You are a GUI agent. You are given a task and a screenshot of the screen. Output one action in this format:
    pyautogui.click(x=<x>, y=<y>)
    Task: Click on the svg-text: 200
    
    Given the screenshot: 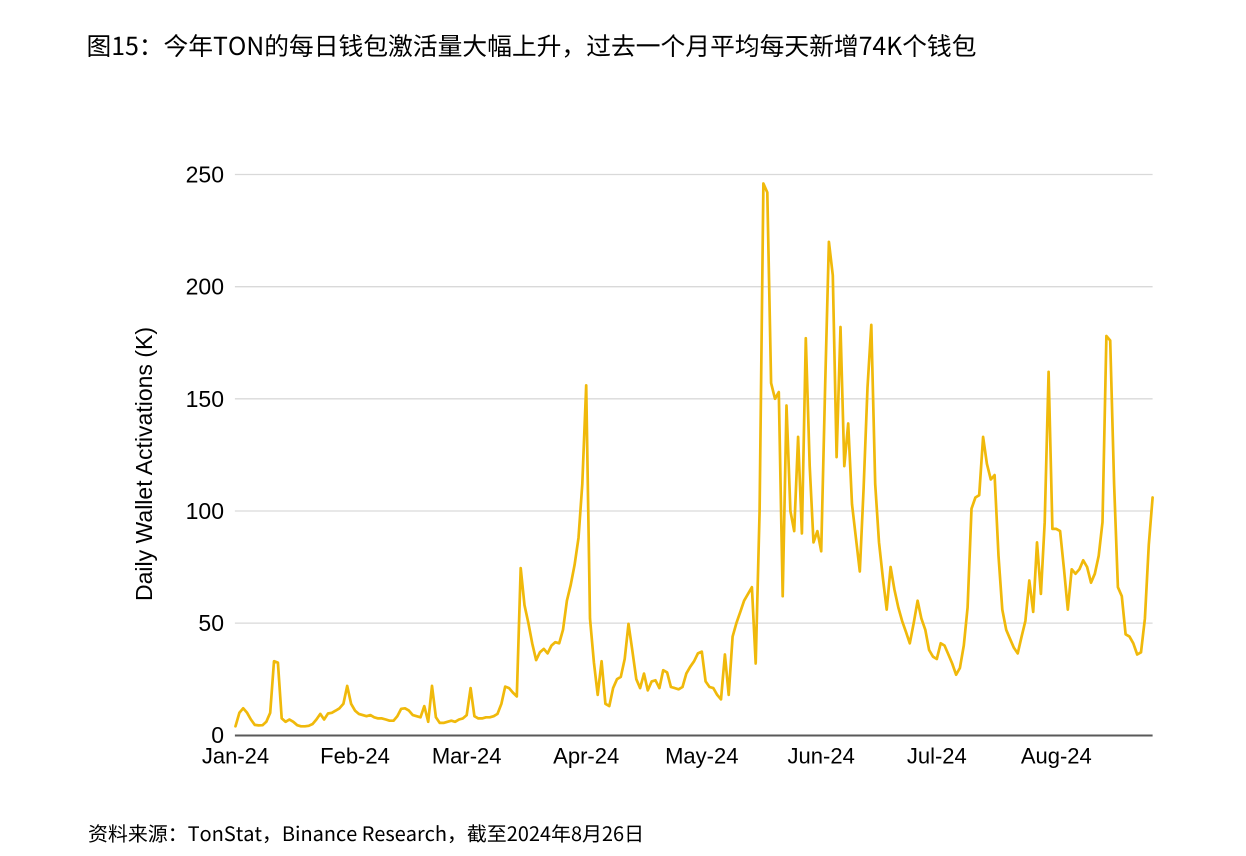 What is the action you would take?
    pyautogui.click(x=205, y=287)
    